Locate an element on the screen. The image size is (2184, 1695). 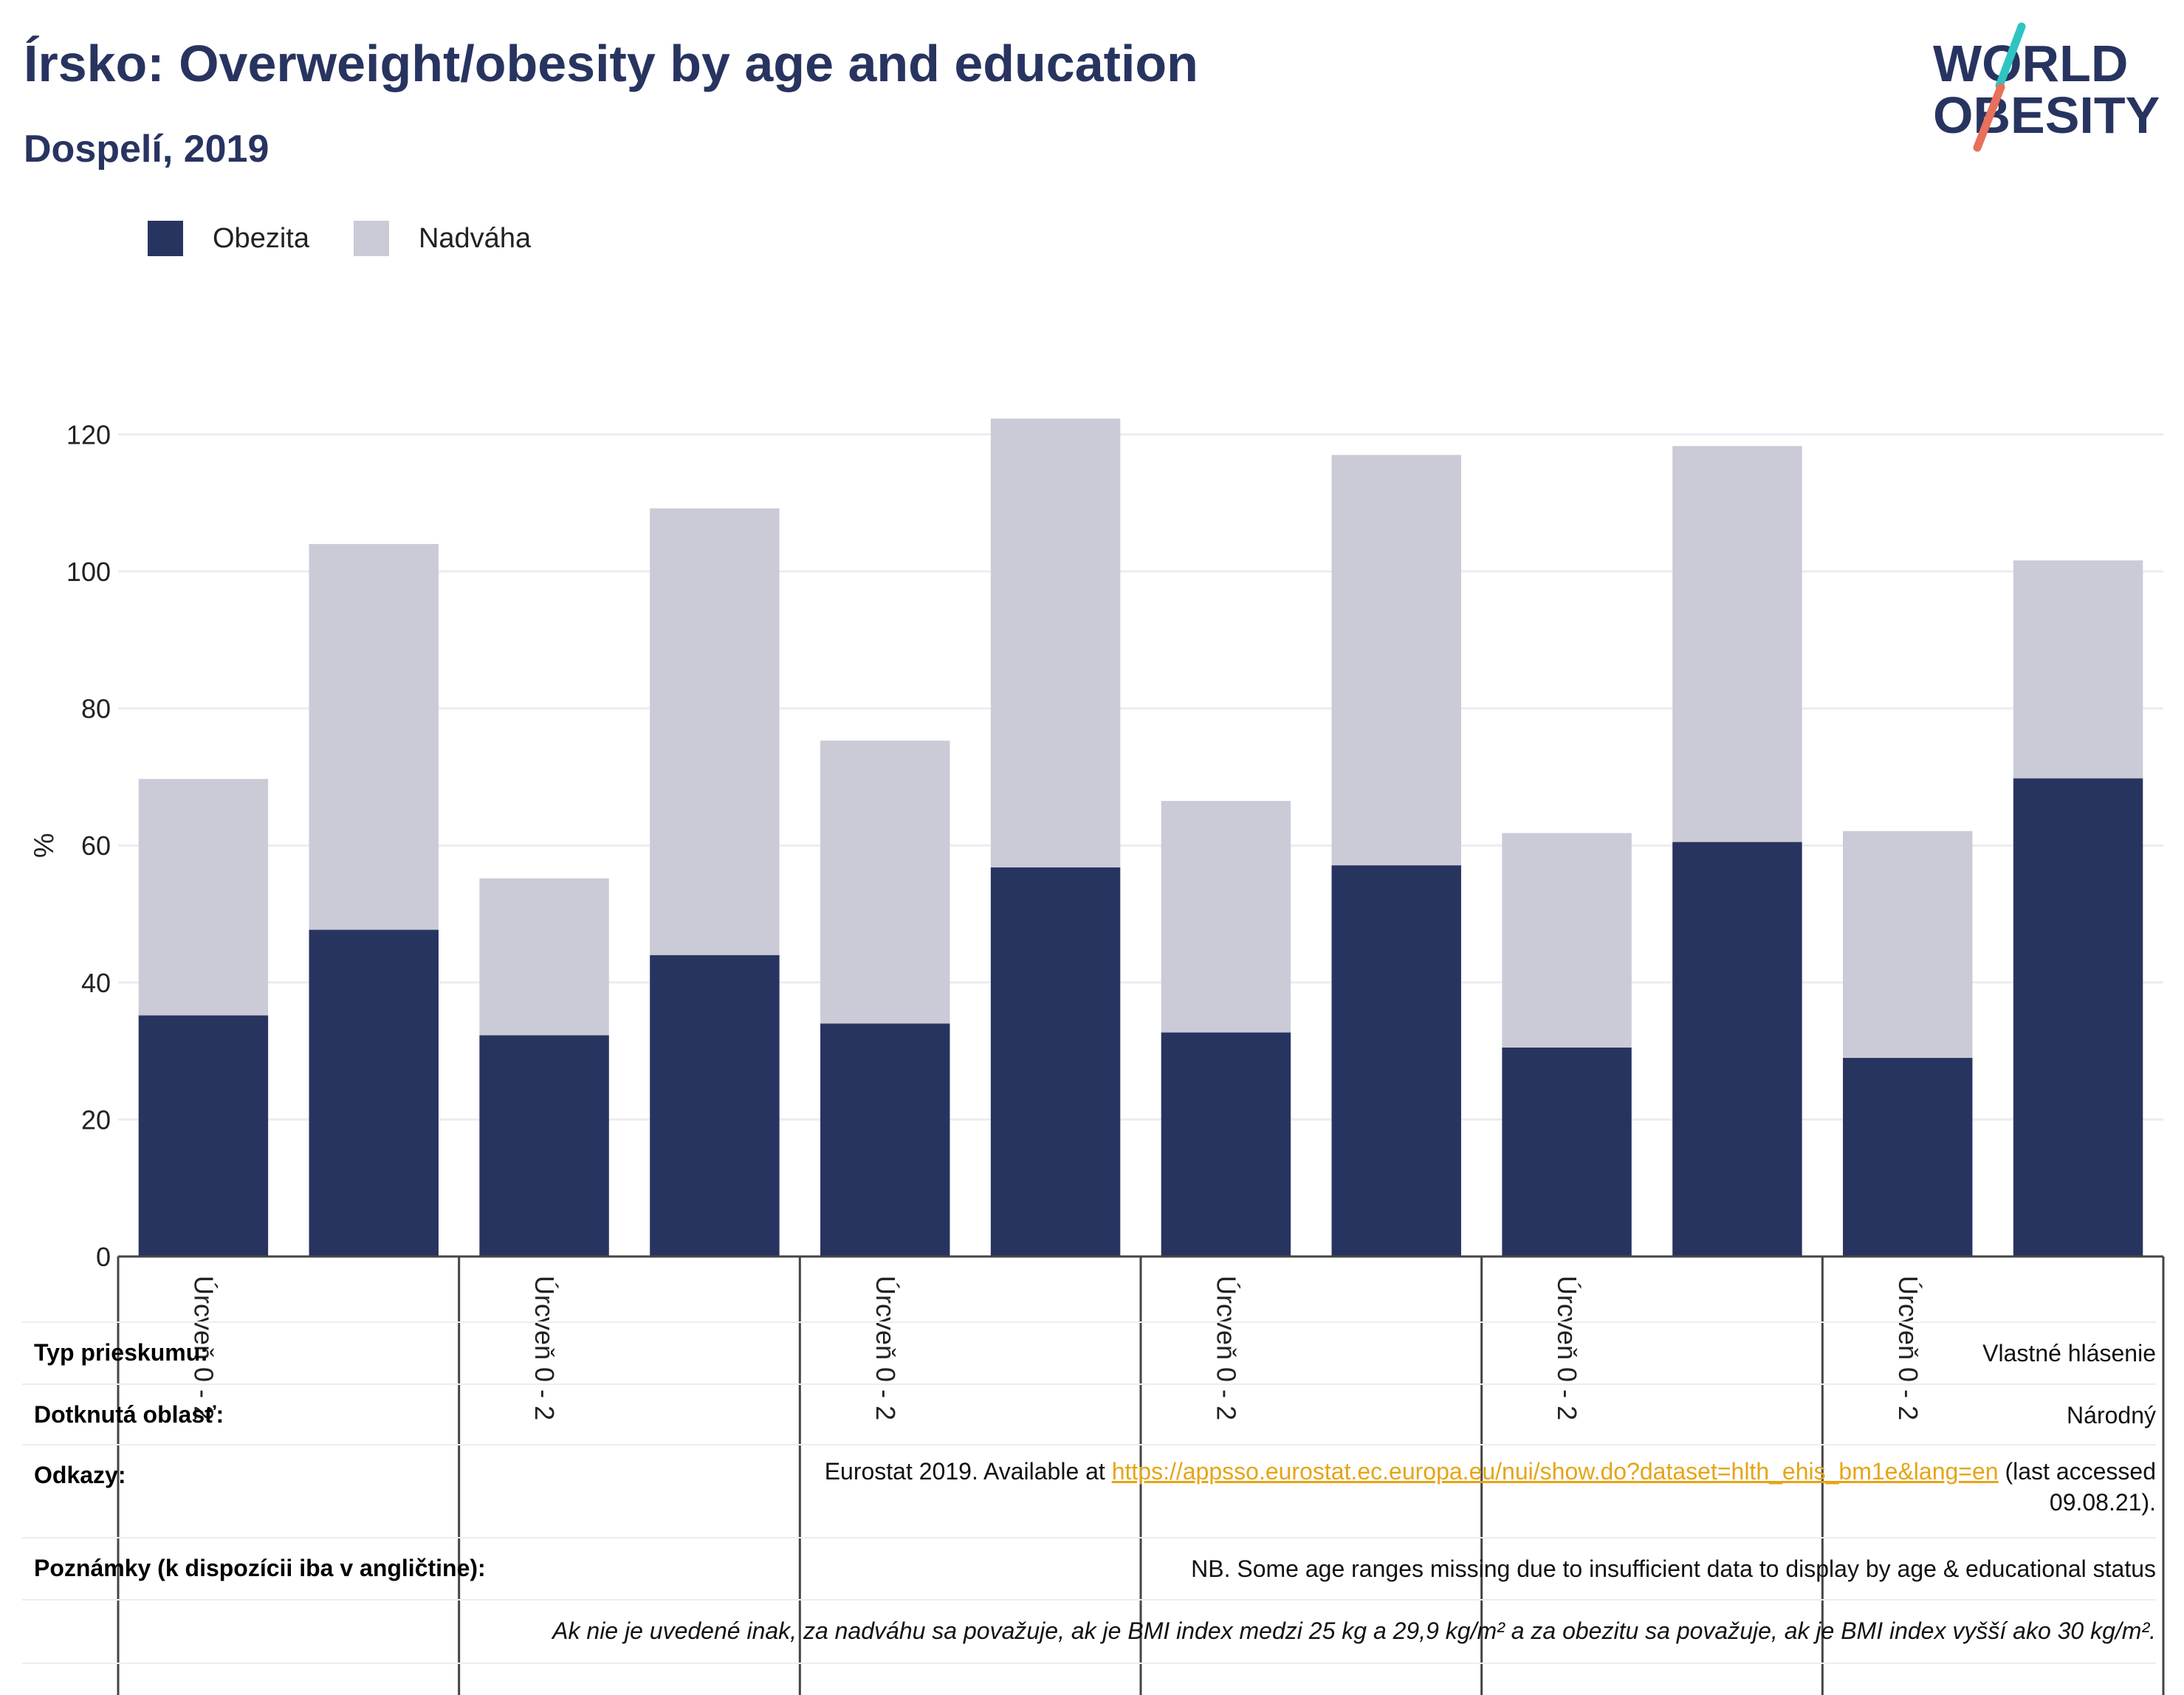
page-subtitle: Dospelí, 2019 is located at coordinates (147, 149).